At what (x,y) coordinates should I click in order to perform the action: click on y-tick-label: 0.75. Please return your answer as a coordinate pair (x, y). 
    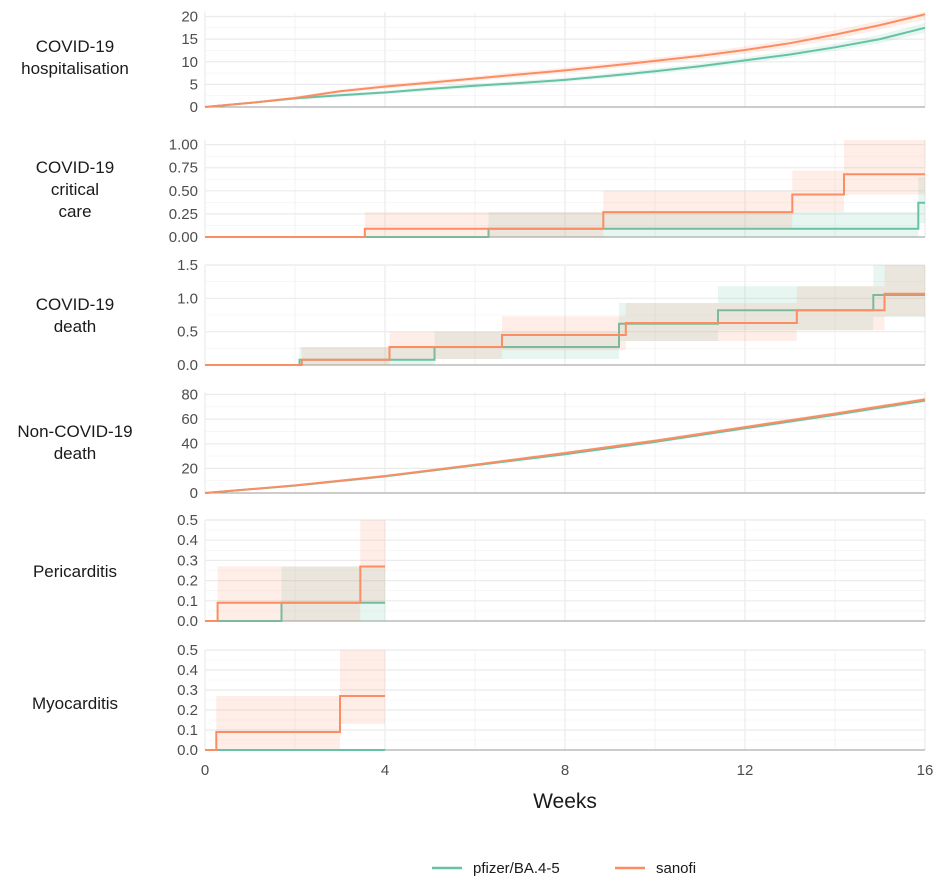
    Looking at the image, I should click on (183, 168).